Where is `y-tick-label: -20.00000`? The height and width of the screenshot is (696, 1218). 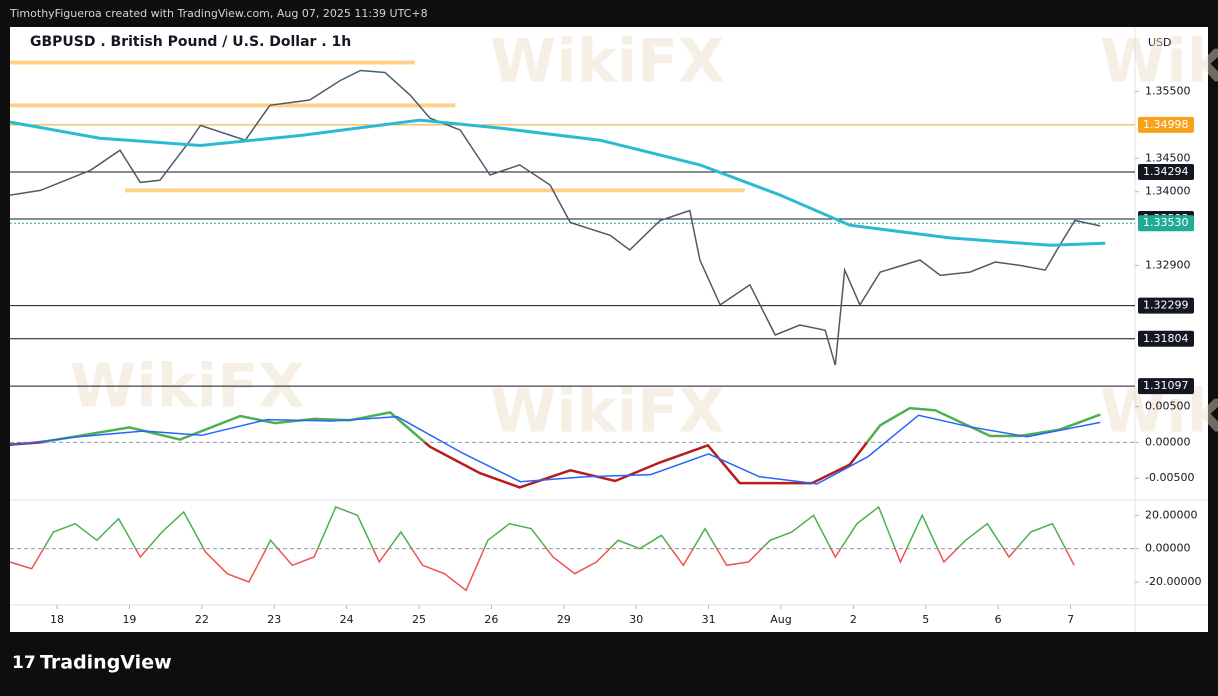
y-tick-label: -20.00000 is located at coordinates (1173, 581).